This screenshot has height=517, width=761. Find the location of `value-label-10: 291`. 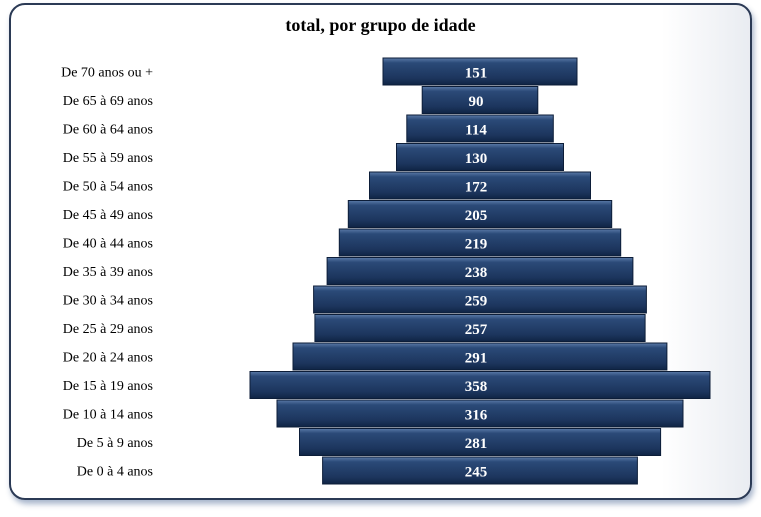

value-label-10: 291 is located at coordinates (476, 359).